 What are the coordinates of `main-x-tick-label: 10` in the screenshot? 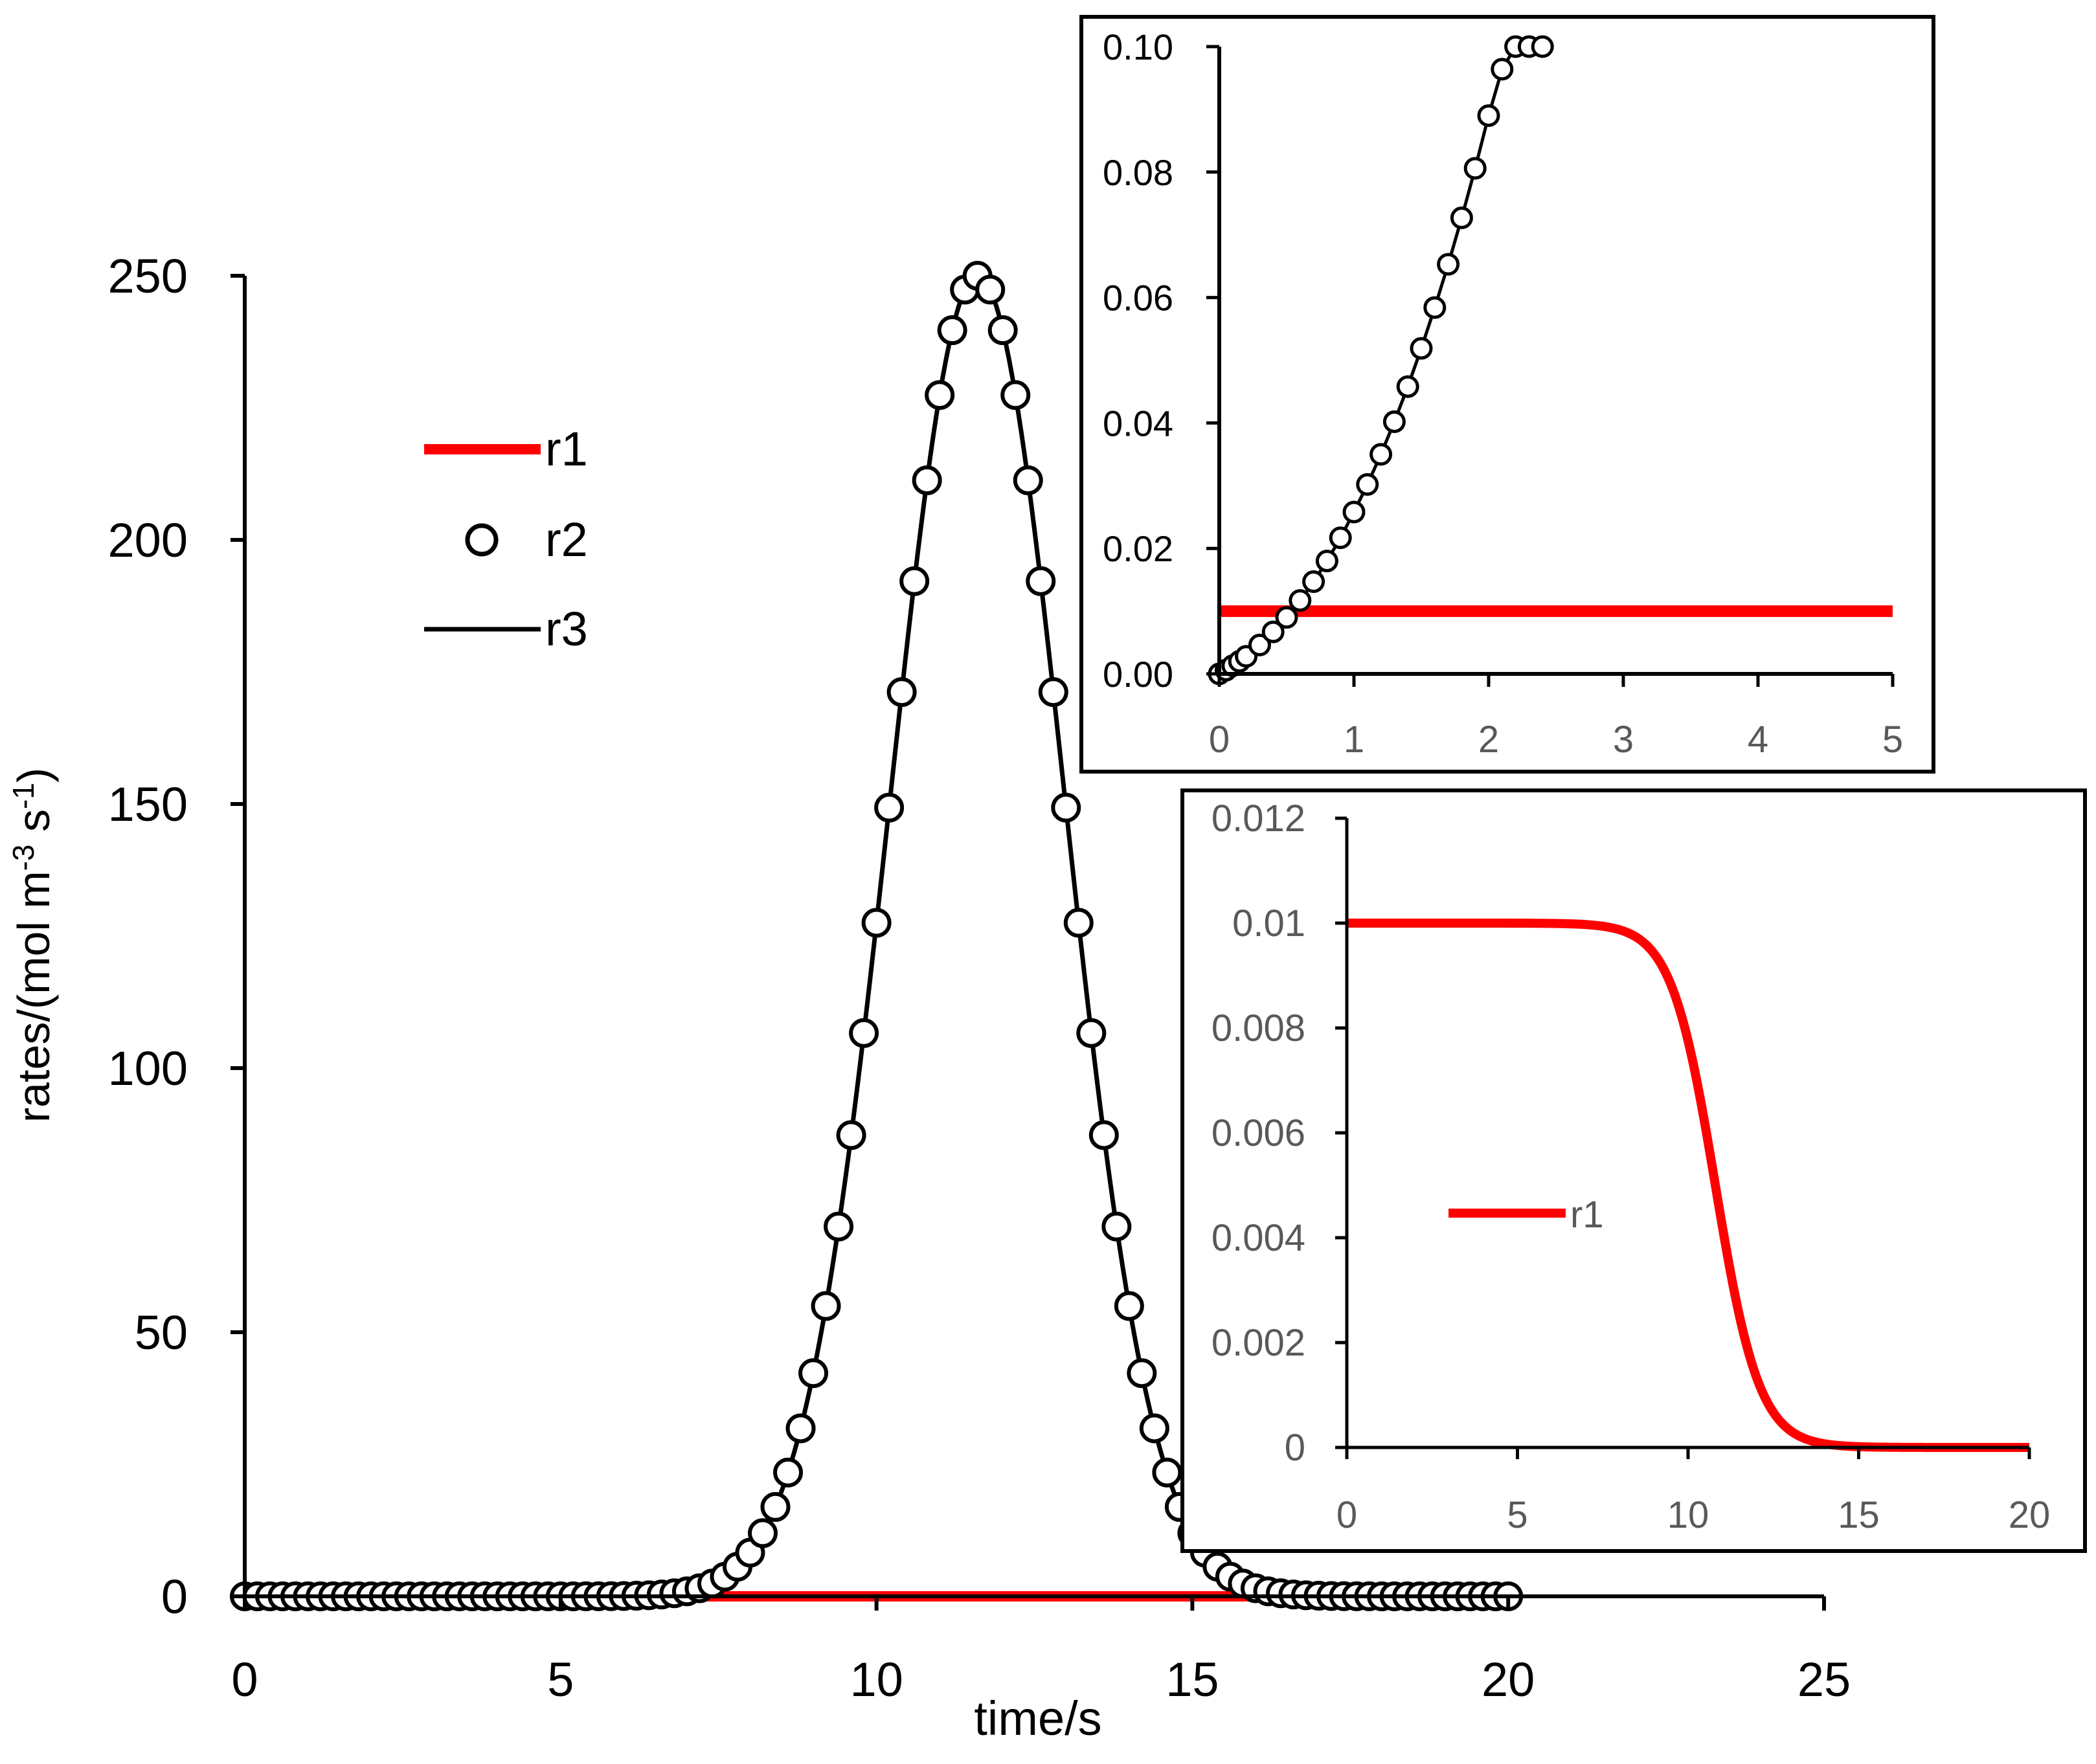 It's located at (876, 1679).